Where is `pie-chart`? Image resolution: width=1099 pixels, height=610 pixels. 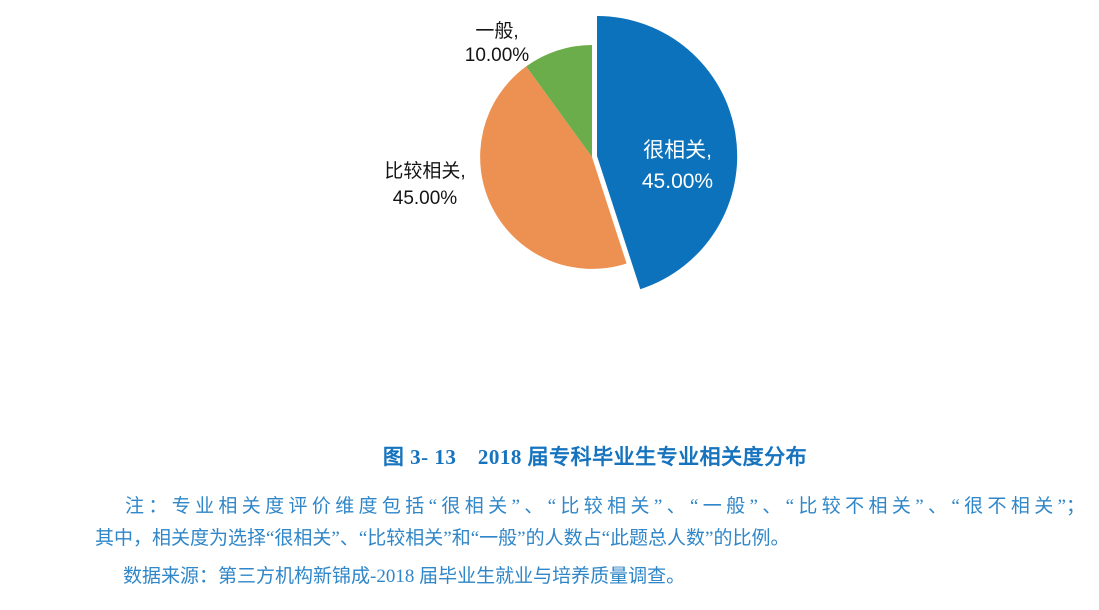
pie-chart is located at coordinates (609, 152).